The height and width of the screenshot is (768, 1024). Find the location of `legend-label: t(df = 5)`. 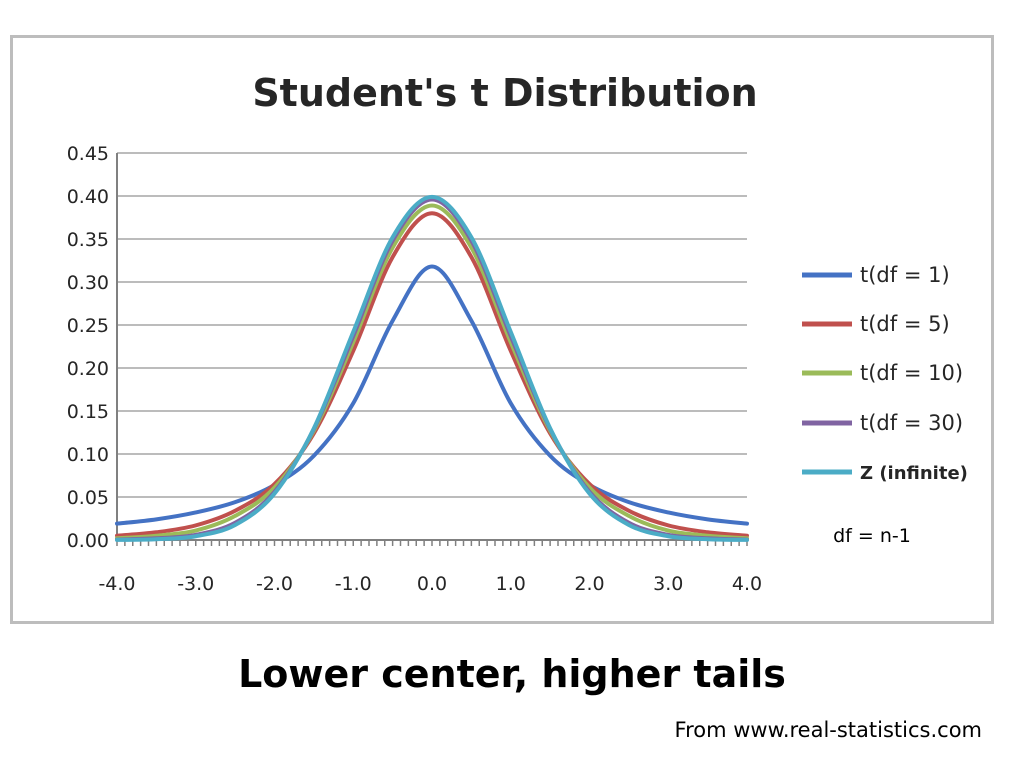

legend-label: t(df = 5) is located at coordinates (905, 324).